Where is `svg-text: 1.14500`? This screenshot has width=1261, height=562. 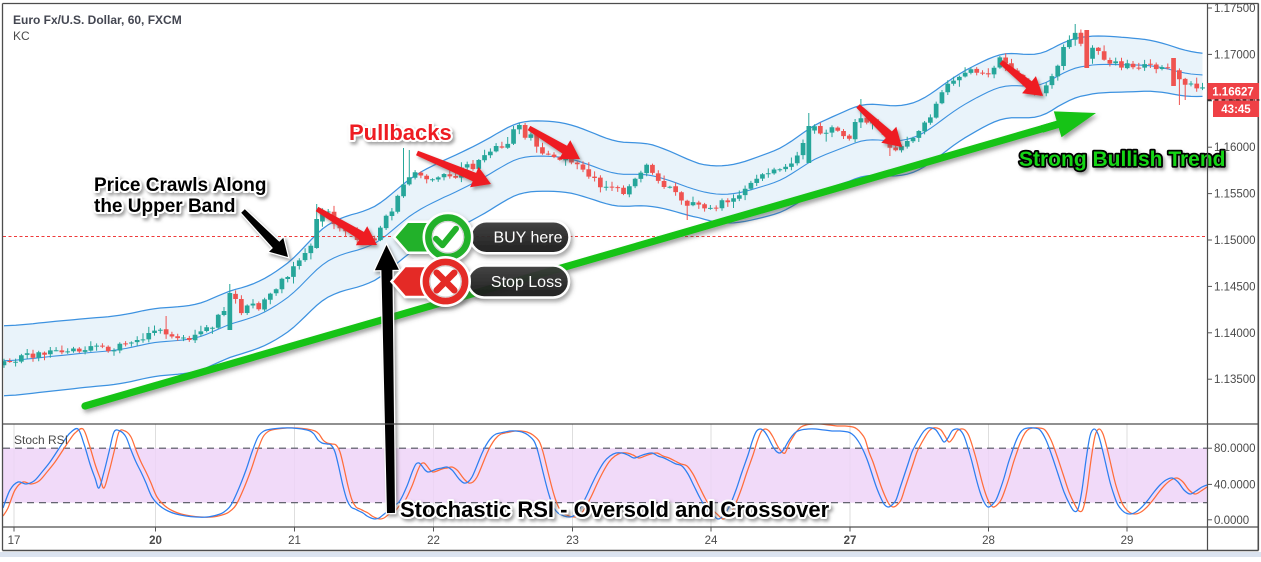 svg-text: 1.14500 is located at coordinates (1235, 287).